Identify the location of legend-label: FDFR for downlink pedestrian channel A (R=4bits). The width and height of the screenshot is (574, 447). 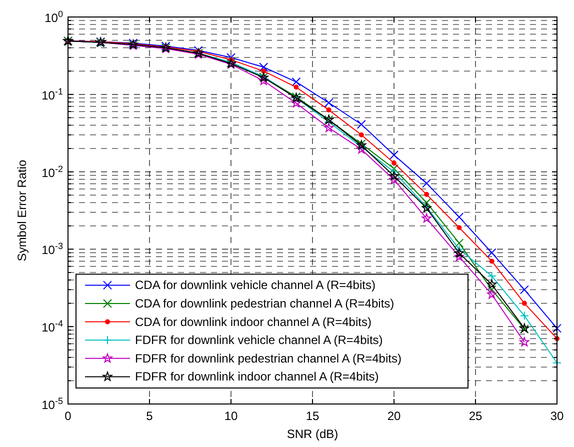
(268, 358).